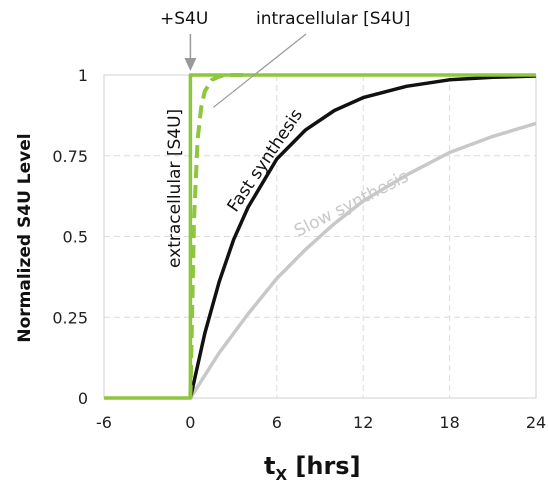 This screenshot has width=548, height=489. What do you see at coordinates (269, 466) in the screenshot?
I see `x-axis-label-main: t` at bounding box center [269, 466].